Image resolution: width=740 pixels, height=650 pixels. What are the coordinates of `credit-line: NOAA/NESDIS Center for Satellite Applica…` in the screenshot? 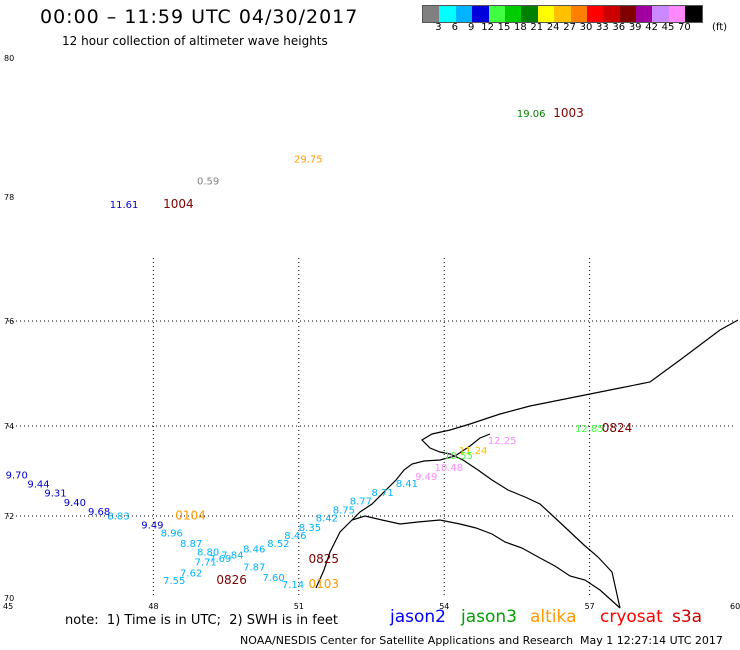 It's located at (407, 640).